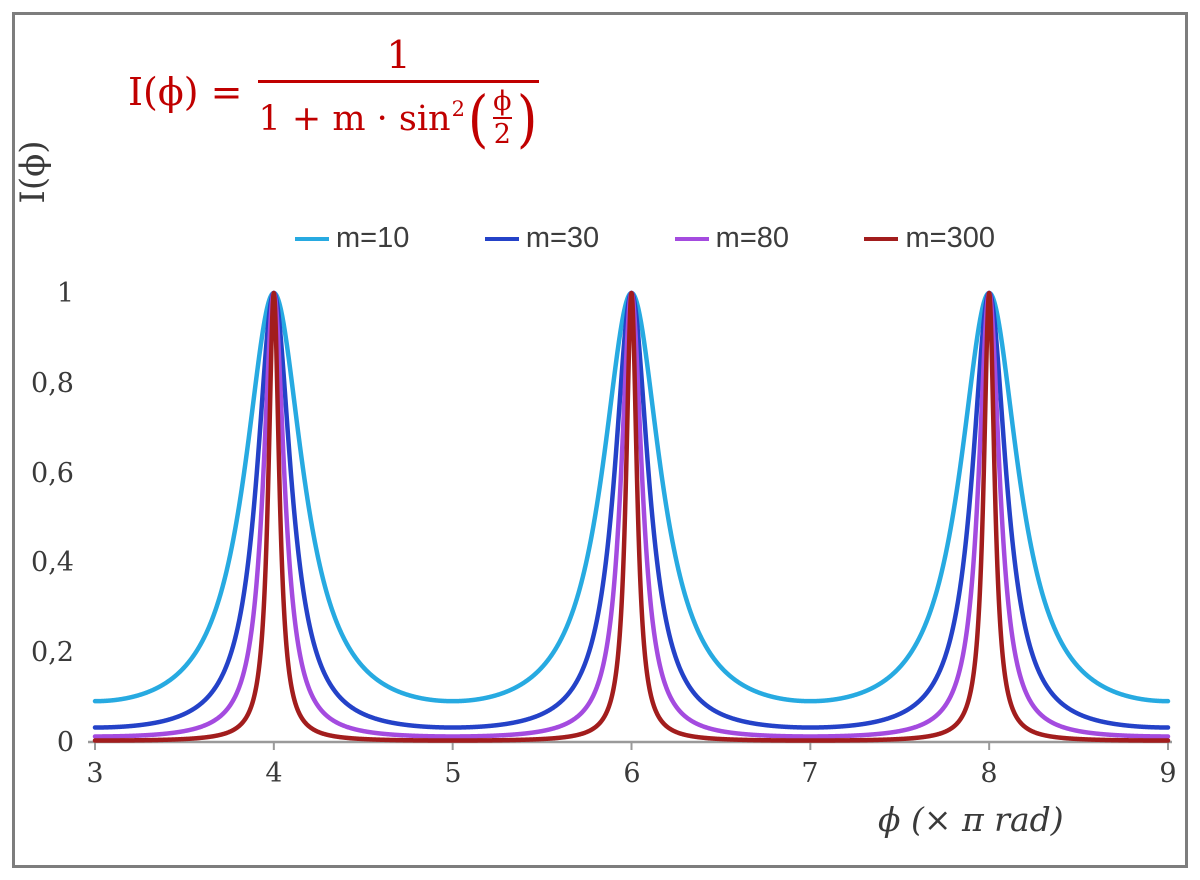 The width and height of the screenshot is (1200, 880). Describe the element at coordinates (1167, 773) in the screenshot. I see `x-tick-label: 9` at that location.